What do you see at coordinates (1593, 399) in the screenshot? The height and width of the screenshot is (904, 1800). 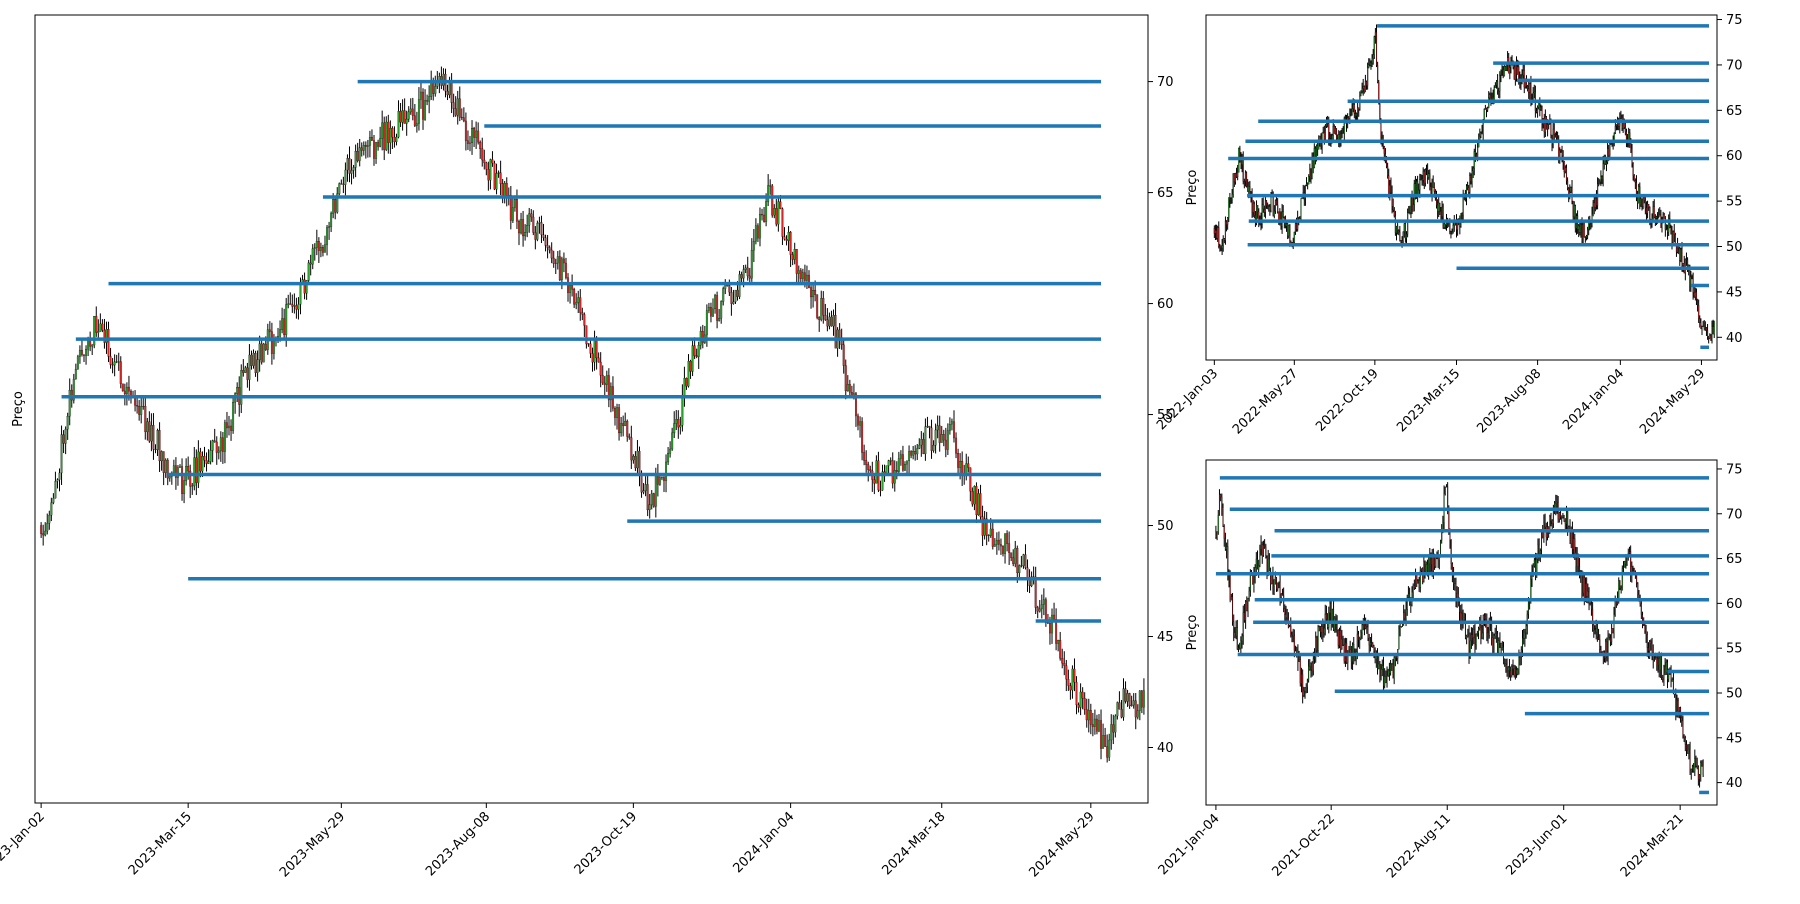 I see `x-tick-label: 2024-Jan-04` at bounding box center [1593, 399].